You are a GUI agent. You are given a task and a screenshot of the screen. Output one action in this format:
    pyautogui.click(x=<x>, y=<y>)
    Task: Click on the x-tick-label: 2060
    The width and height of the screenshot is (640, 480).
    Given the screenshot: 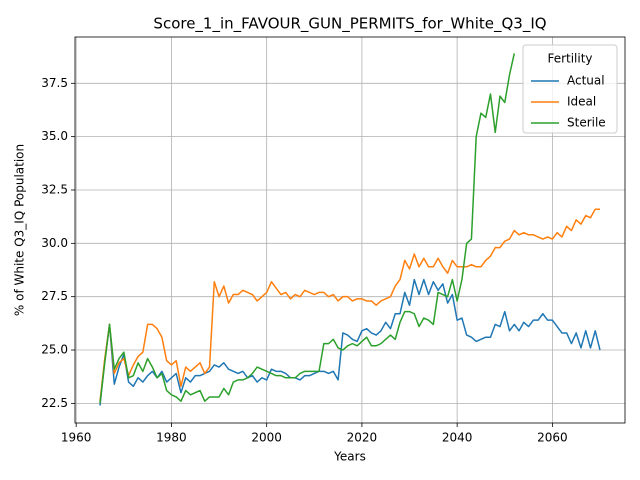 What is the action you would take?
    pyautogui.click(x=552, y=438)
    